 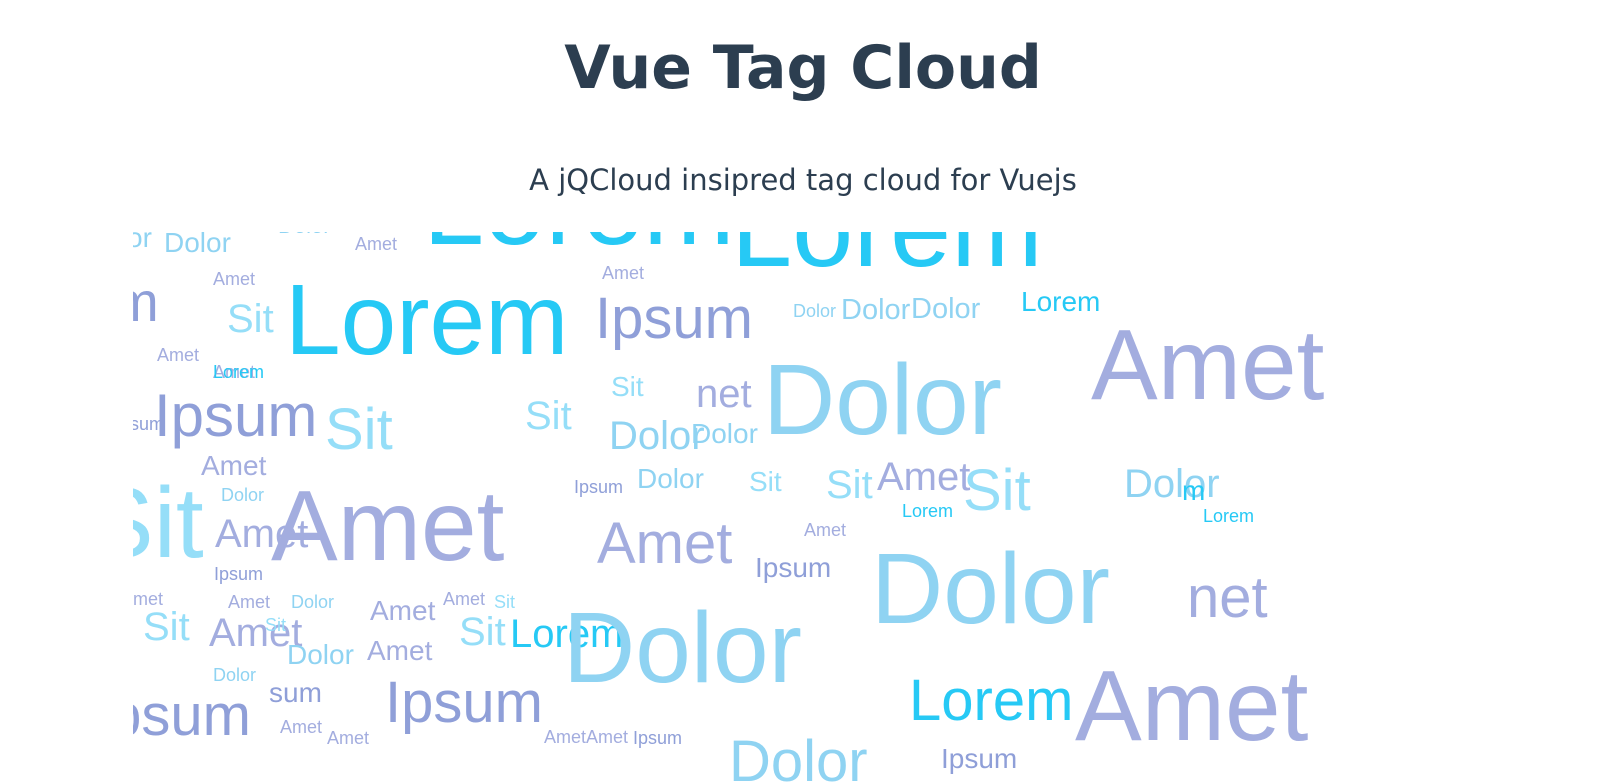 What do you see at coordinates (803, 68) in the screenshot?
I see `page-title: Vue Tag Cloud` at bounding box center [803, 68].